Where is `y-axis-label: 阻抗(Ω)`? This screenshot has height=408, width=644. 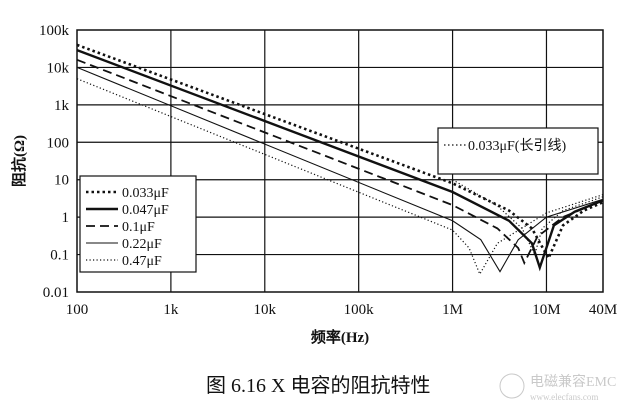
y-axis-label: 阻抗(Ω) is located at coordinates (19, 161).